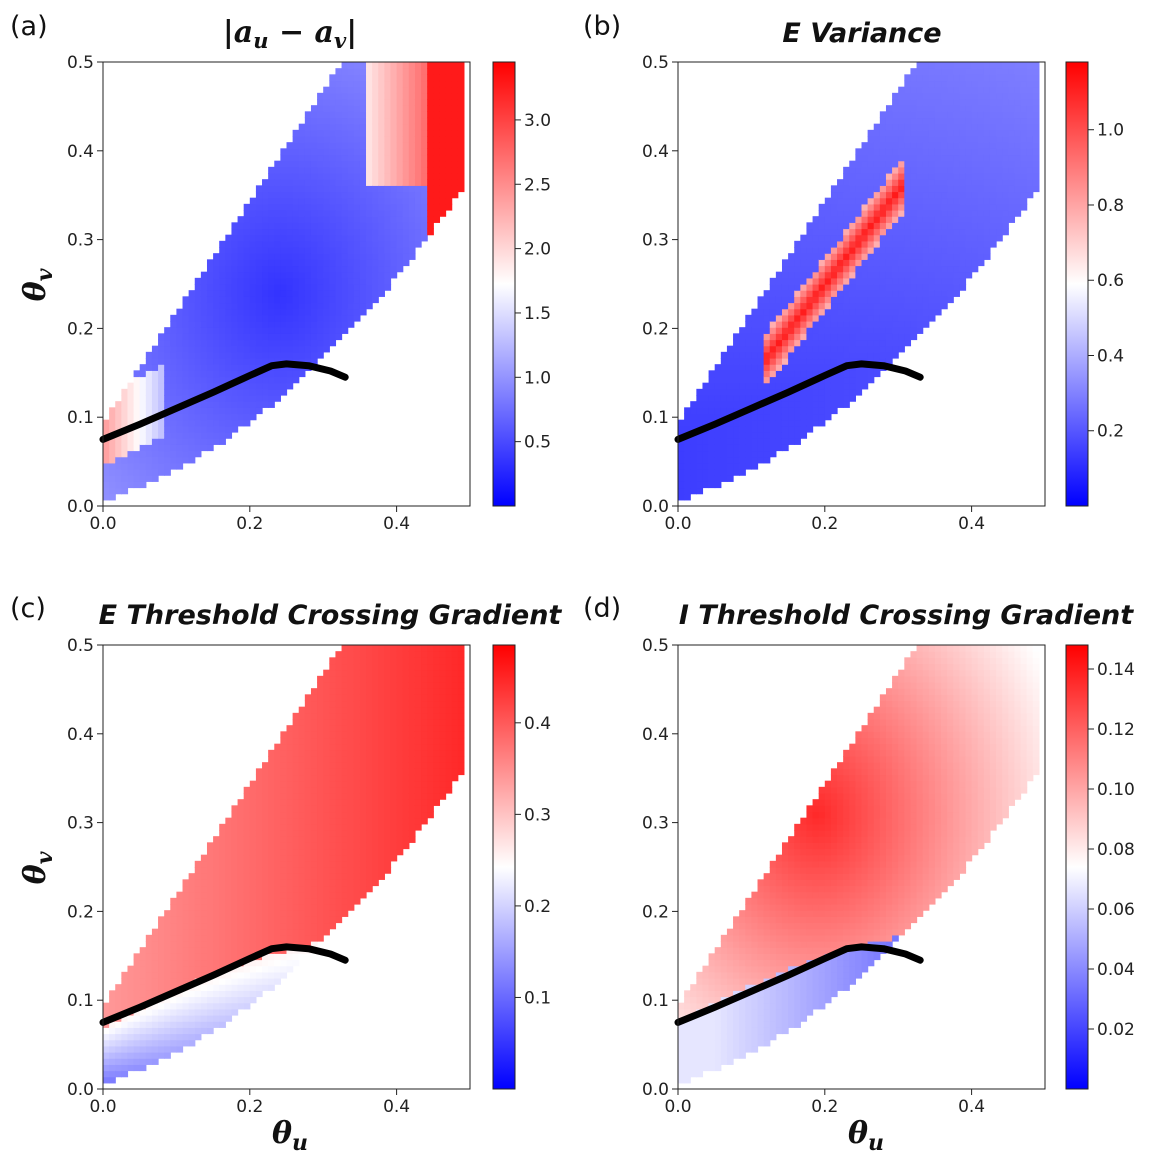 Image resolution: width=1154 pixels, height=1159 pixels. Describe the element at coordinates (324, 32) in the screenshot. I see `title-part-a2: a` at that location.